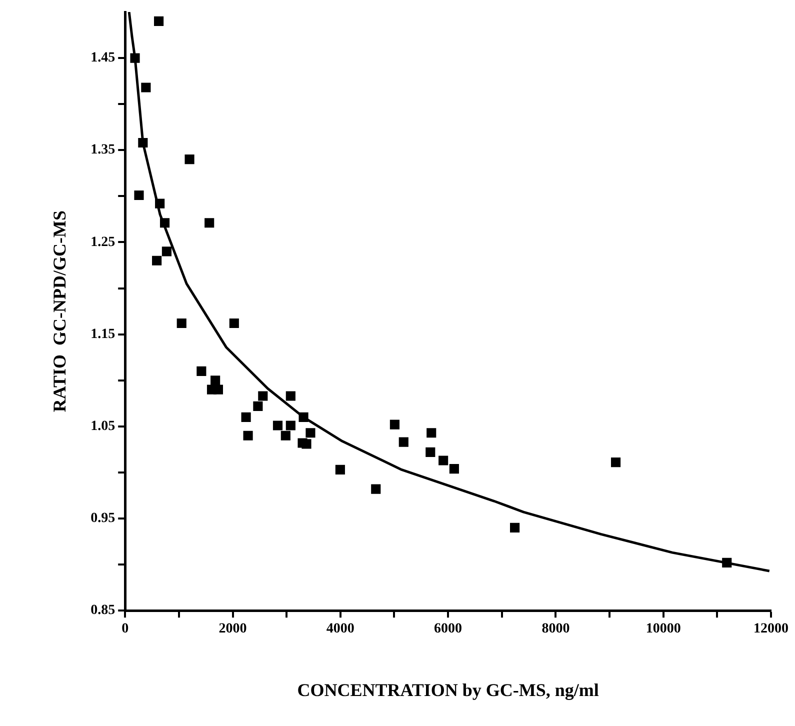  What do you see at coordinates (103, 334) in the screenshot?
I see `y-tick-label: 1.15` at bounding box center [103, 334].